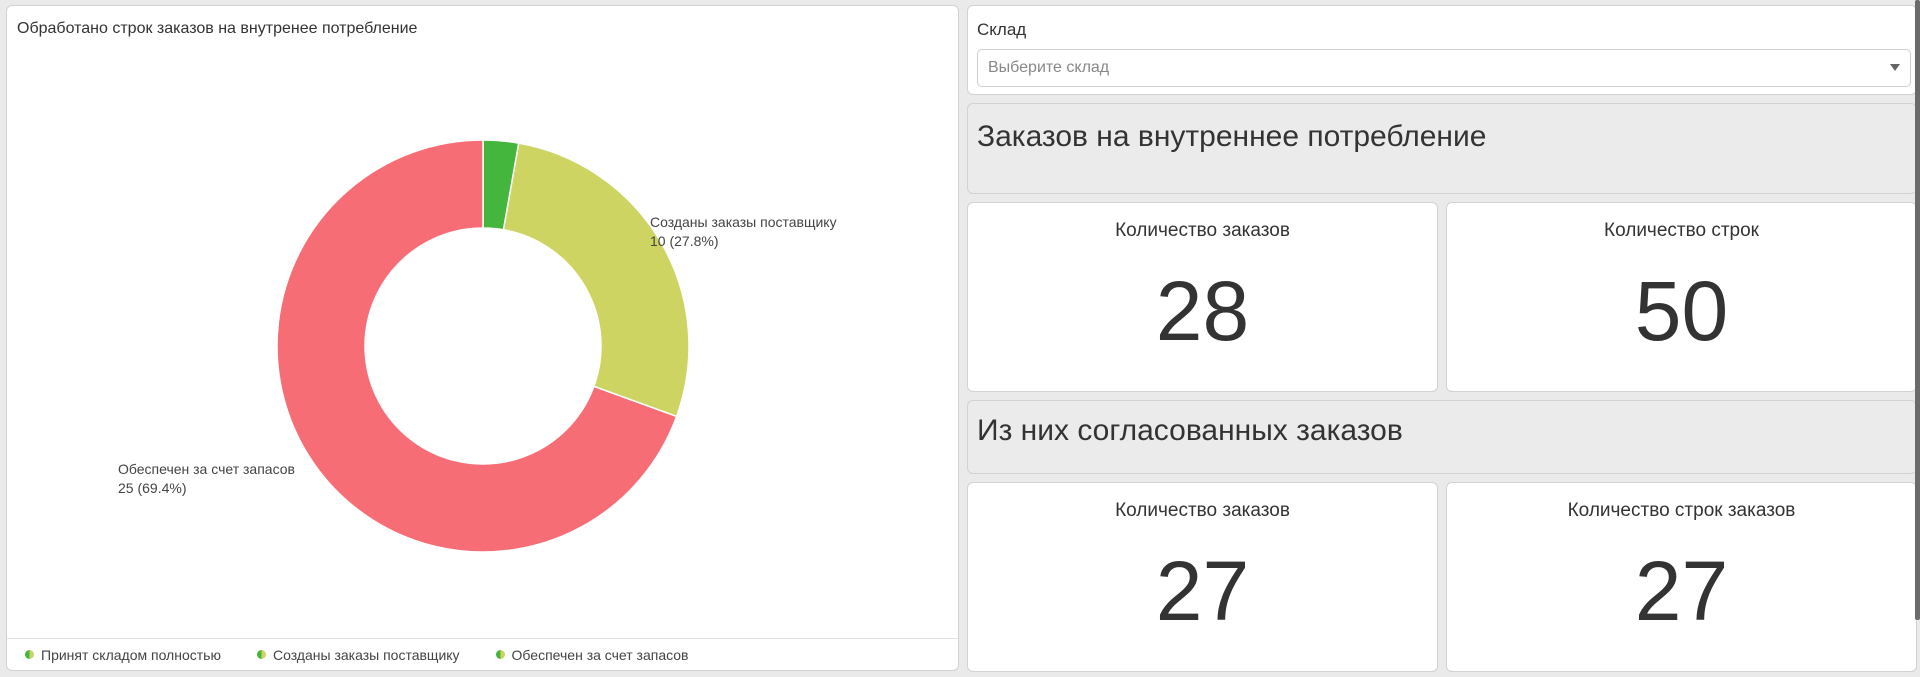 This screenshot has height=677, width=1920. What do you see at coordinates (1681, 230) in the screenshot?
I see `kpi-label: Количество строк` at bounding box center [1681, 230].